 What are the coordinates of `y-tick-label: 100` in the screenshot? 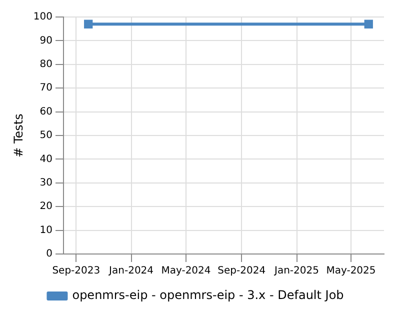 It's located at (42, 17).